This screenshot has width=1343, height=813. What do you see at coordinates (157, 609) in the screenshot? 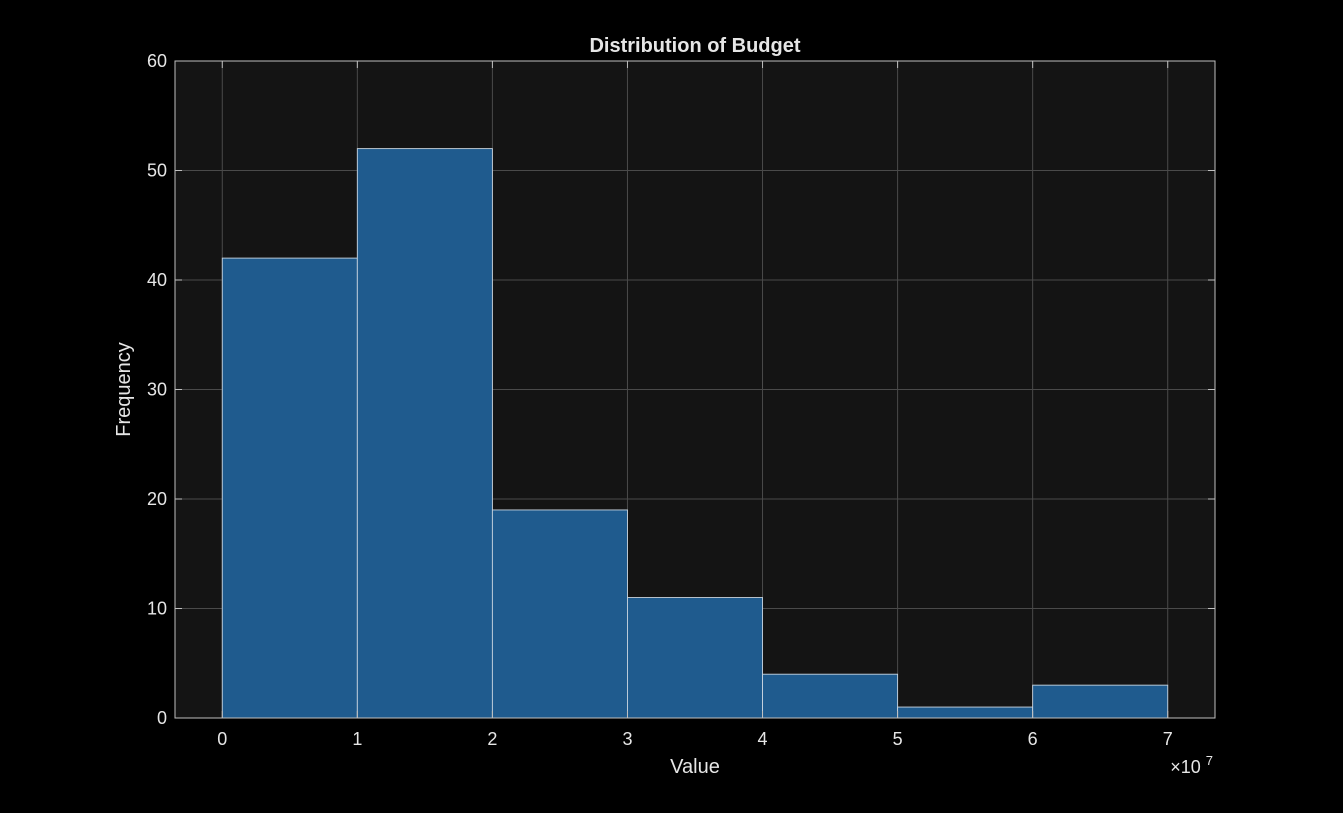
I see `y-tick-label: 10` at bounding box center [157, 609].